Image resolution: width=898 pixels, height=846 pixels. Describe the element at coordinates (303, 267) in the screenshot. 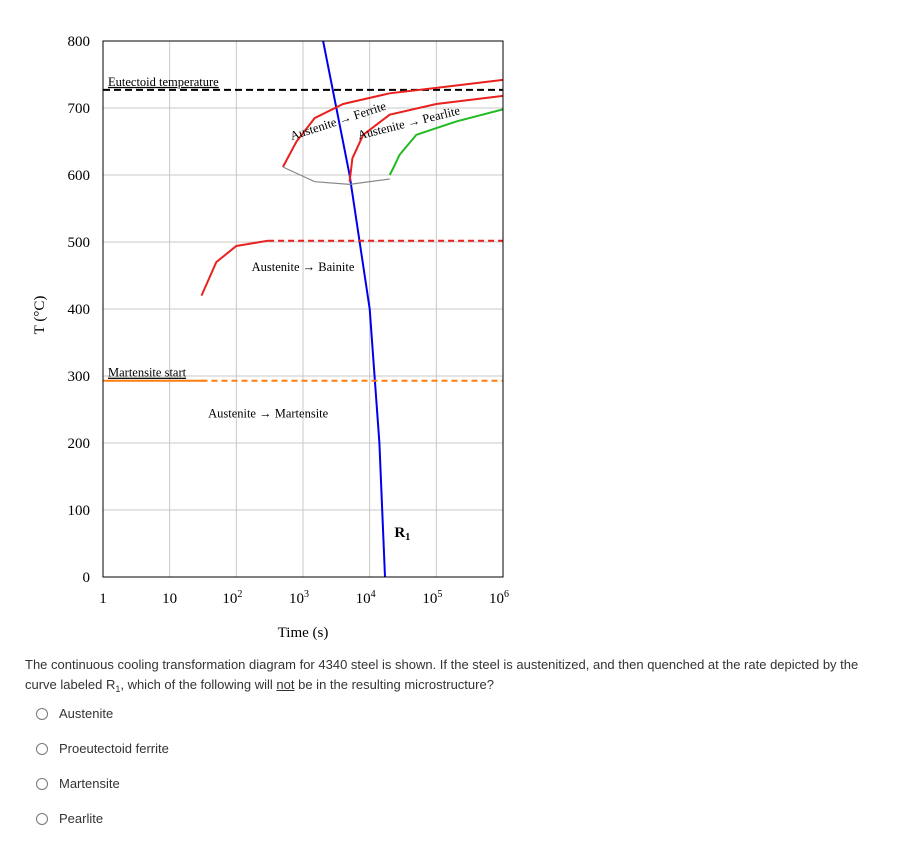

I see `curve-annotation: Austenite → Bainite` at that location.